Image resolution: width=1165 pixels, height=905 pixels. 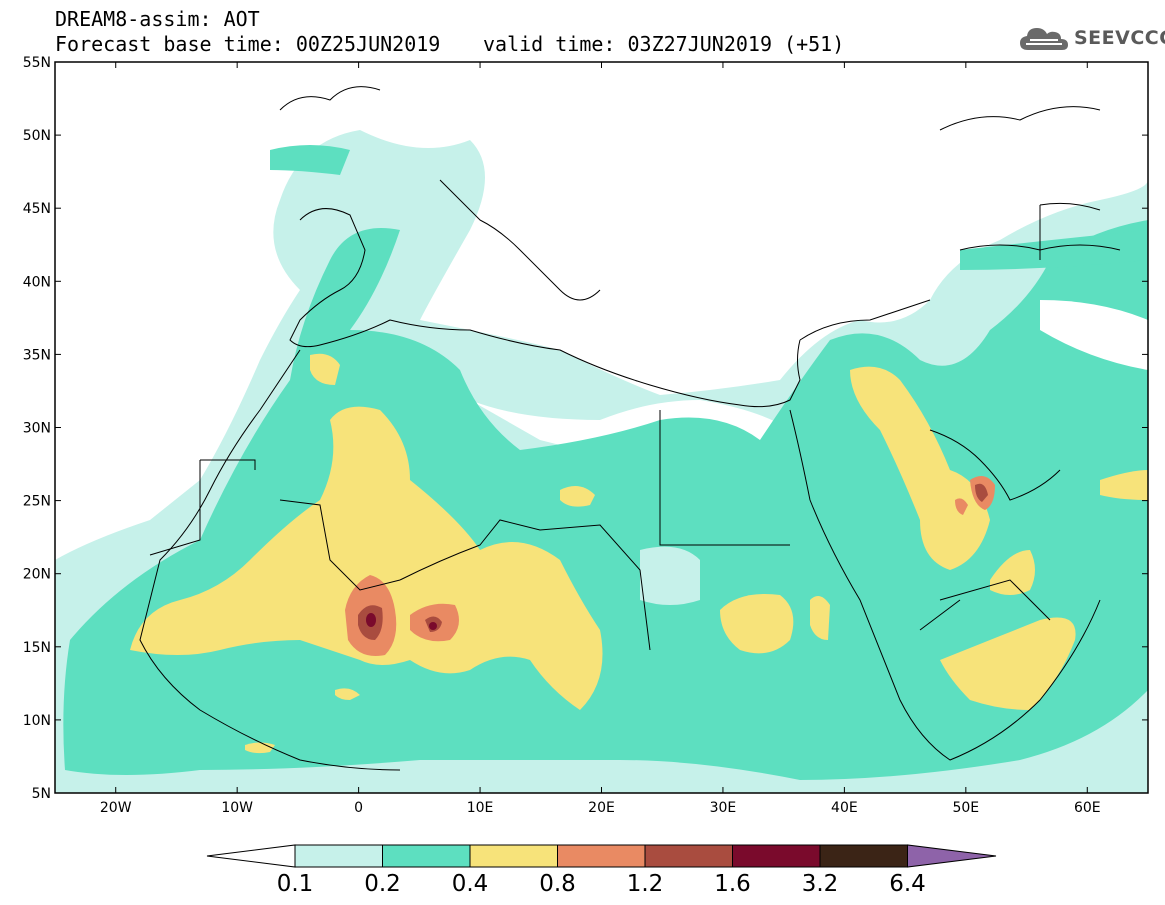 What do you see at coordinates (358, 808) in the screenshot?
I see `lon-tick-label: 0` at bounding box center [358, 808].